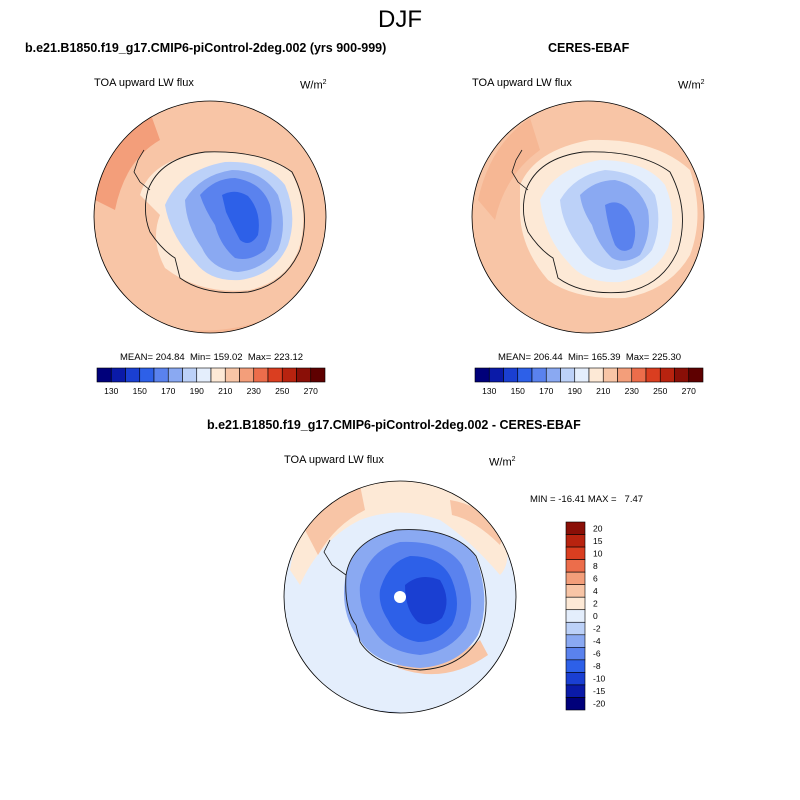 This screenshot has height=800, width=800. What do you see at coordinates (599, 679) in the screenshot?
I see `diff-colorbar-tick-label: -10` at bounding box center [599, 679].